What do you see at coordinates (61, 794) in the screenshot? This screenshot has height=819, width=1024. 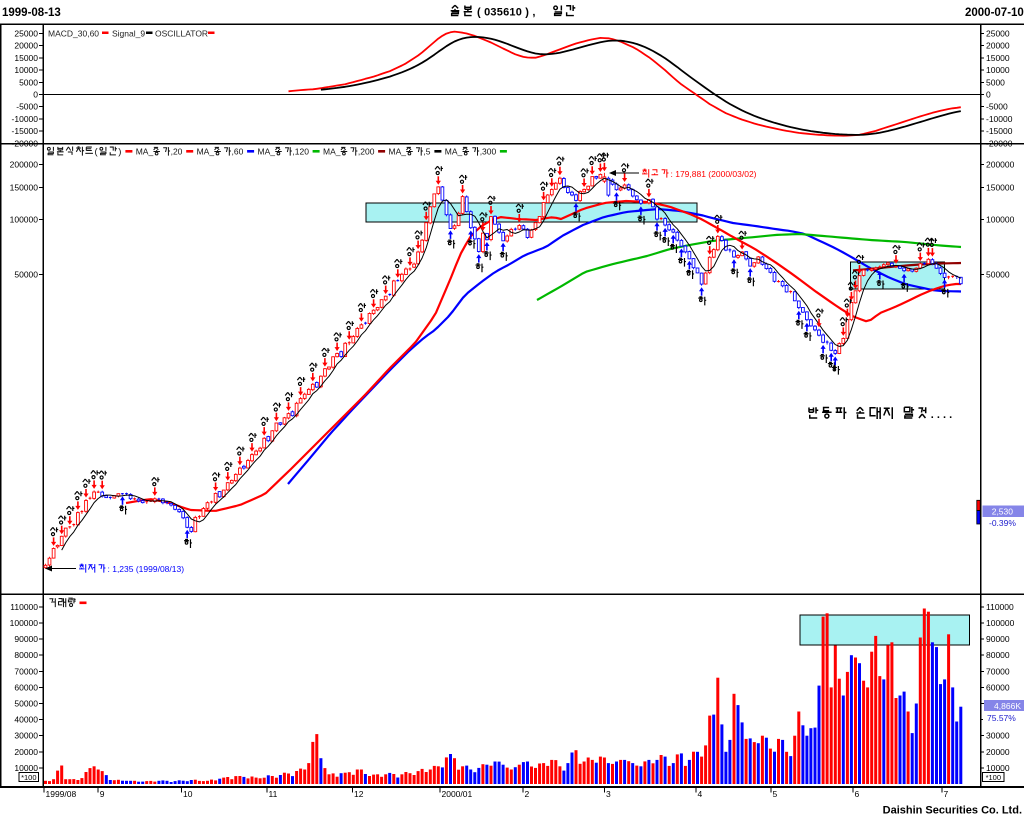 I see `svg-text: 1999/08` at bounding box center [61, 794].